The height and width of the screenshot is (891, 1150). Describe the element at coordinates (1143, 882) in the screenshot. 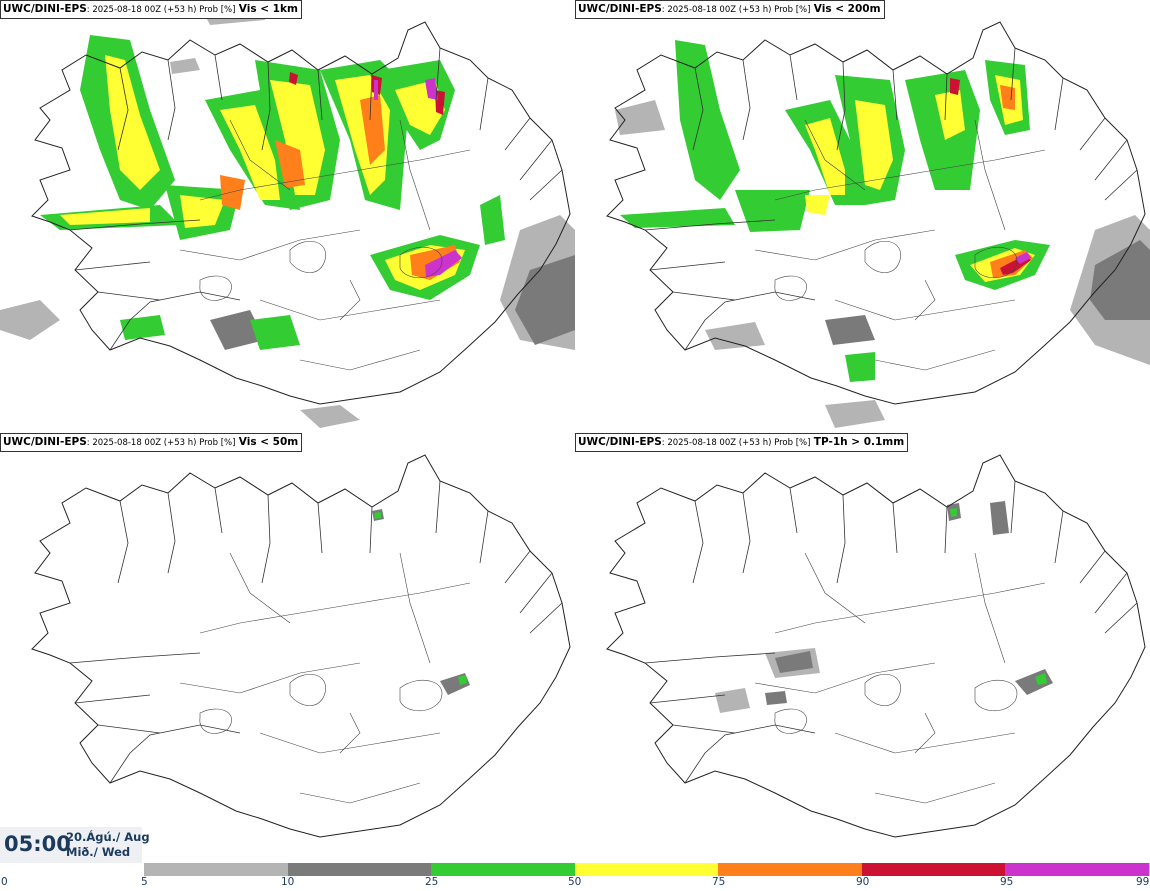

I see `colorbar-tick: 99` at that location.